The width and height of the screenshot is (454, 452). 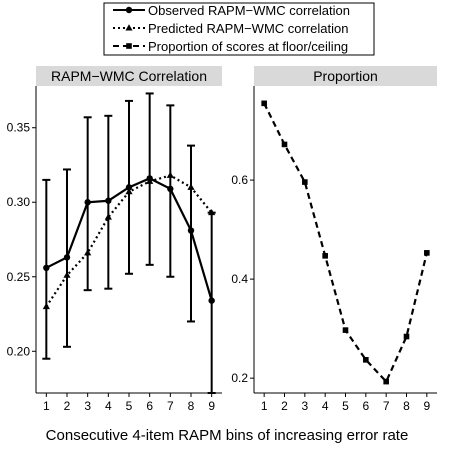 What do you see at coordinates (19, 351) in the screenshot?
I see `y-tick-label: 0.20` at bounding box center [19, 351].